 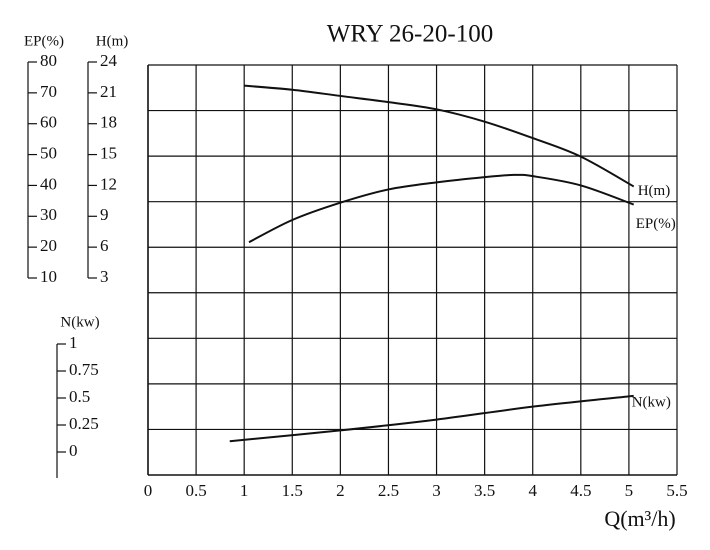 What do you see at coordinates (388, 490) in the screenshot?
I see `x-tick-label: 2.5` at bounding box center [388, 490].